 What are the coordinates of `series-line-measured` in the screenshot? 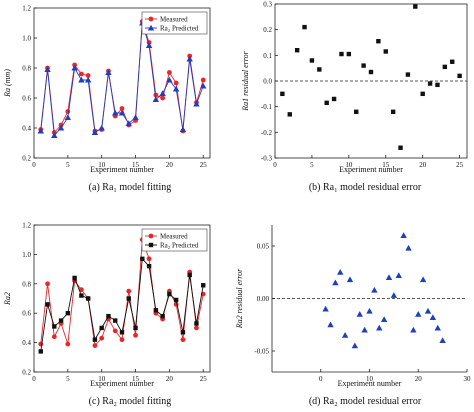 It's located at (122, 293).